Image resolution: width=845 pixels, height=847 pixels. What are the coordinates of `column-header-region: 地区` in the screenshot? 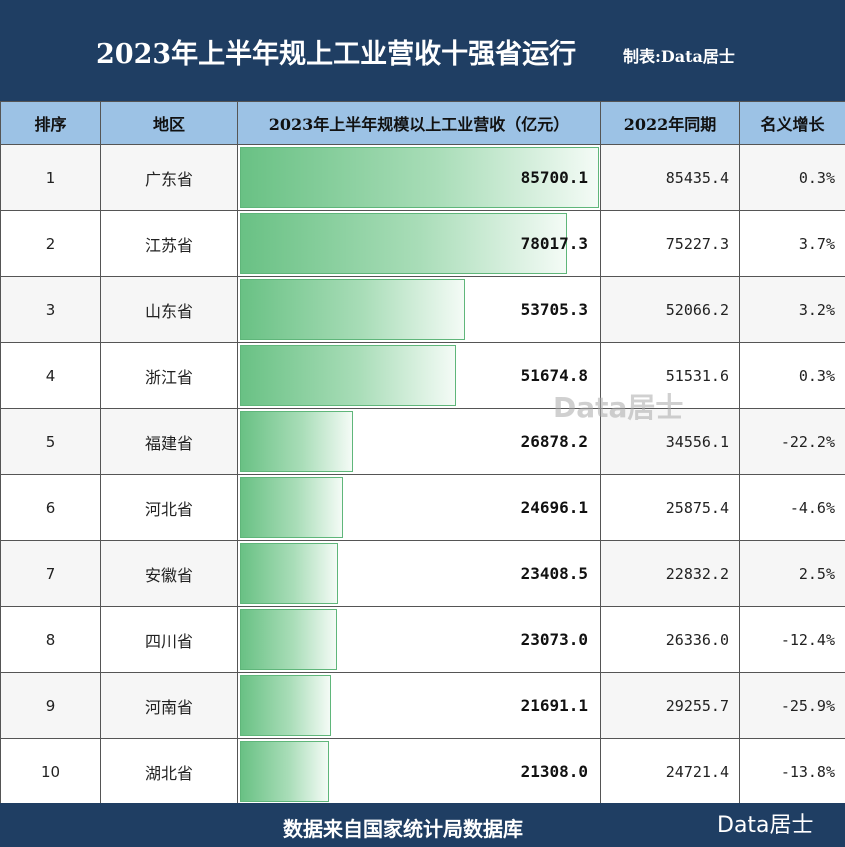 It's located at (169, 123).